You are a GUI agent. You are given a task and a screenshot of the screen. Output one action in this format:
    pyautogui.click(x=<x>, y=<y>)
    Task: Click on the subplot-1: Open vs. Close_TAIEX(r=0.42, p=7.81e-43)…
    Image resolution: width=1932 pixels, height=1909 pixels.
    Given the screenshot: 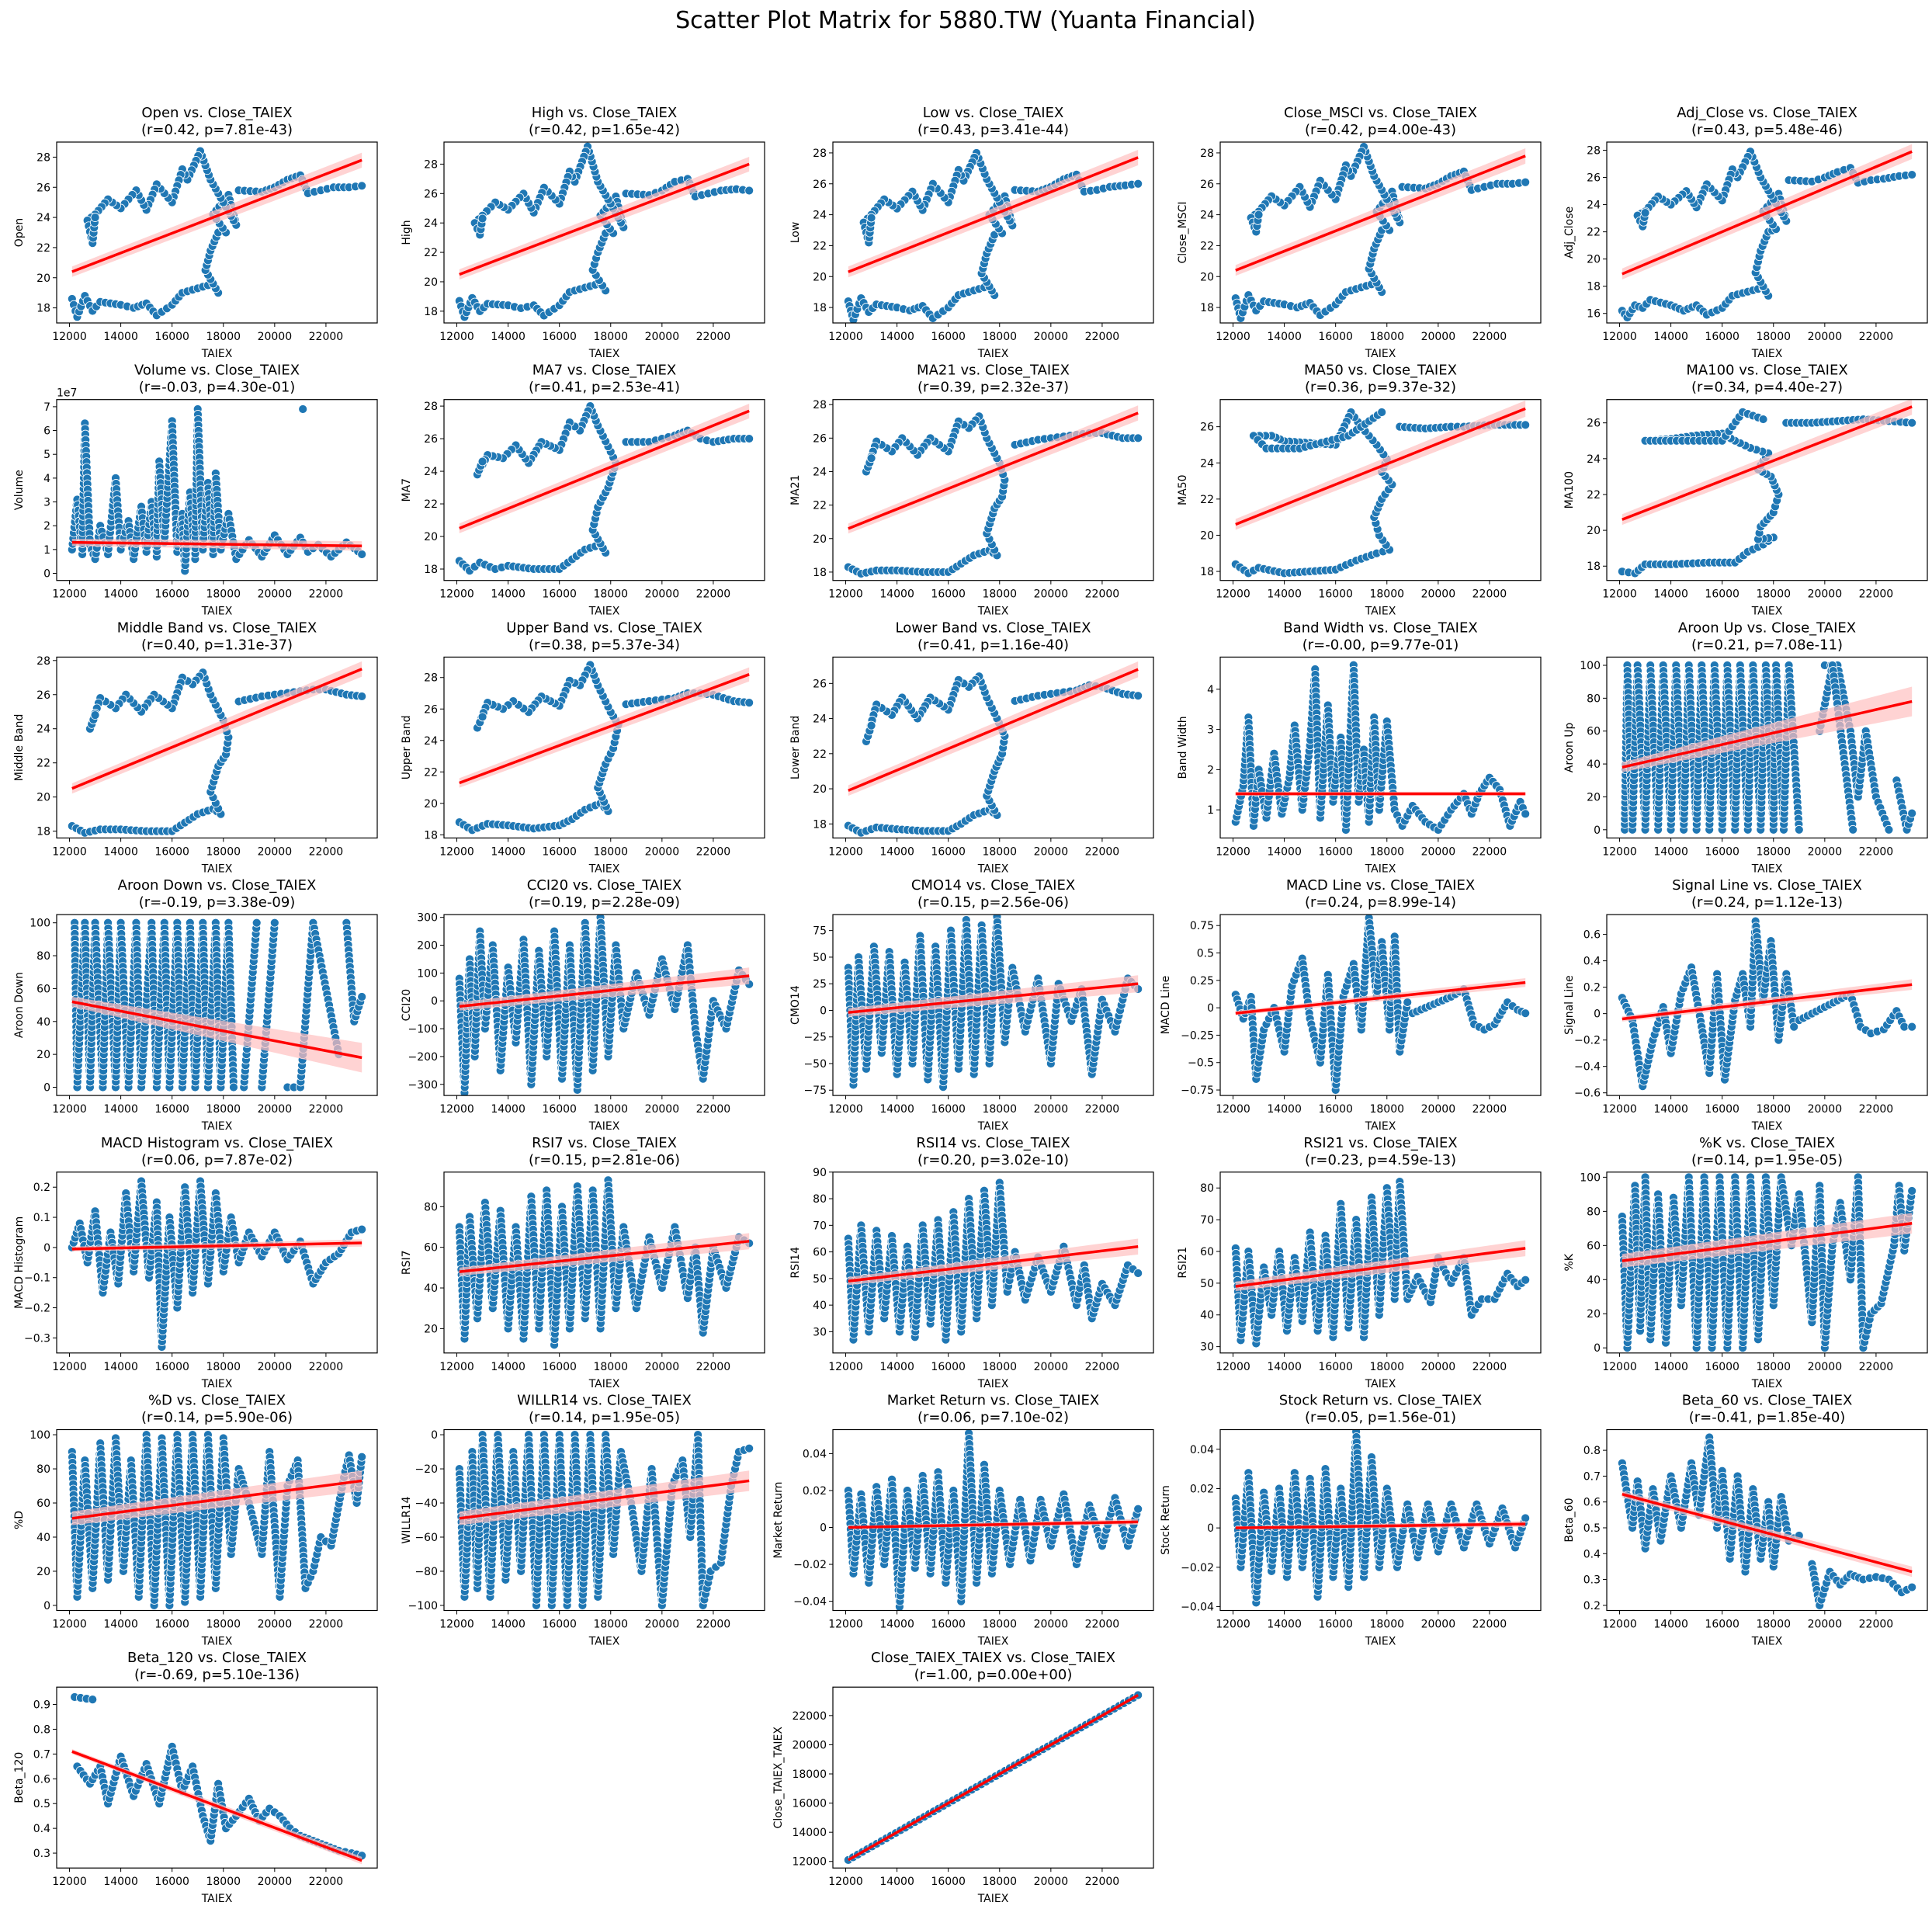 What is the action you would take?
    pyautogui.click(x=195, y=232)
    